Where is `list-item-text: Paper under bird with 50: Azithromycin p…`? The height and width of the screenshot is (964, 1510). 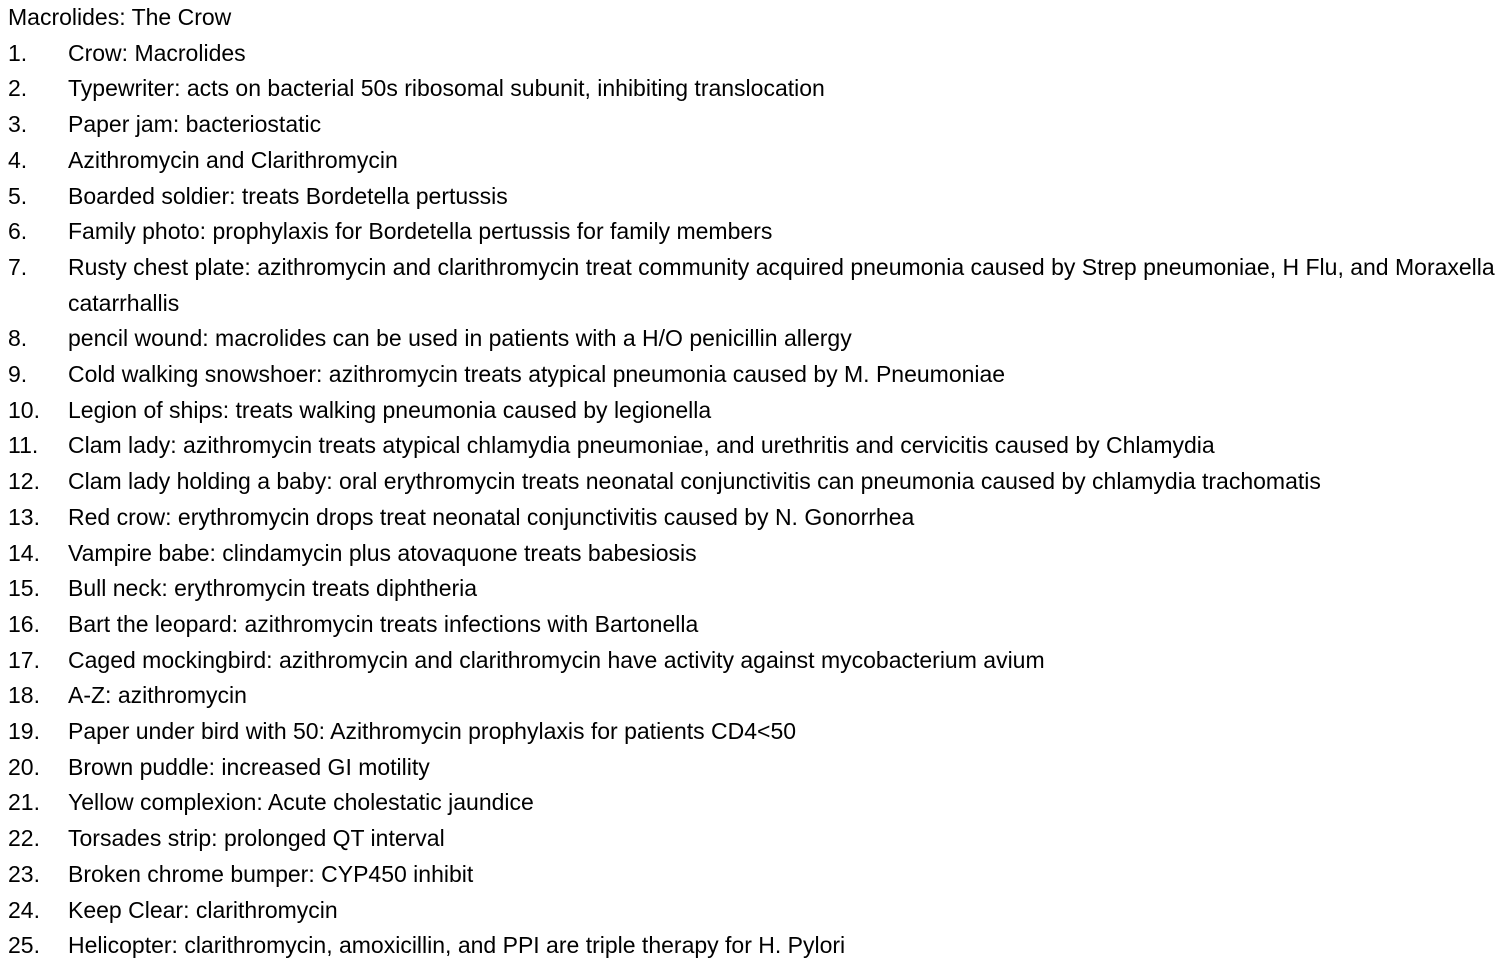
list-item-text: Paper under bird with 50: Azithromycin p… is located at coordinates (432, 731).